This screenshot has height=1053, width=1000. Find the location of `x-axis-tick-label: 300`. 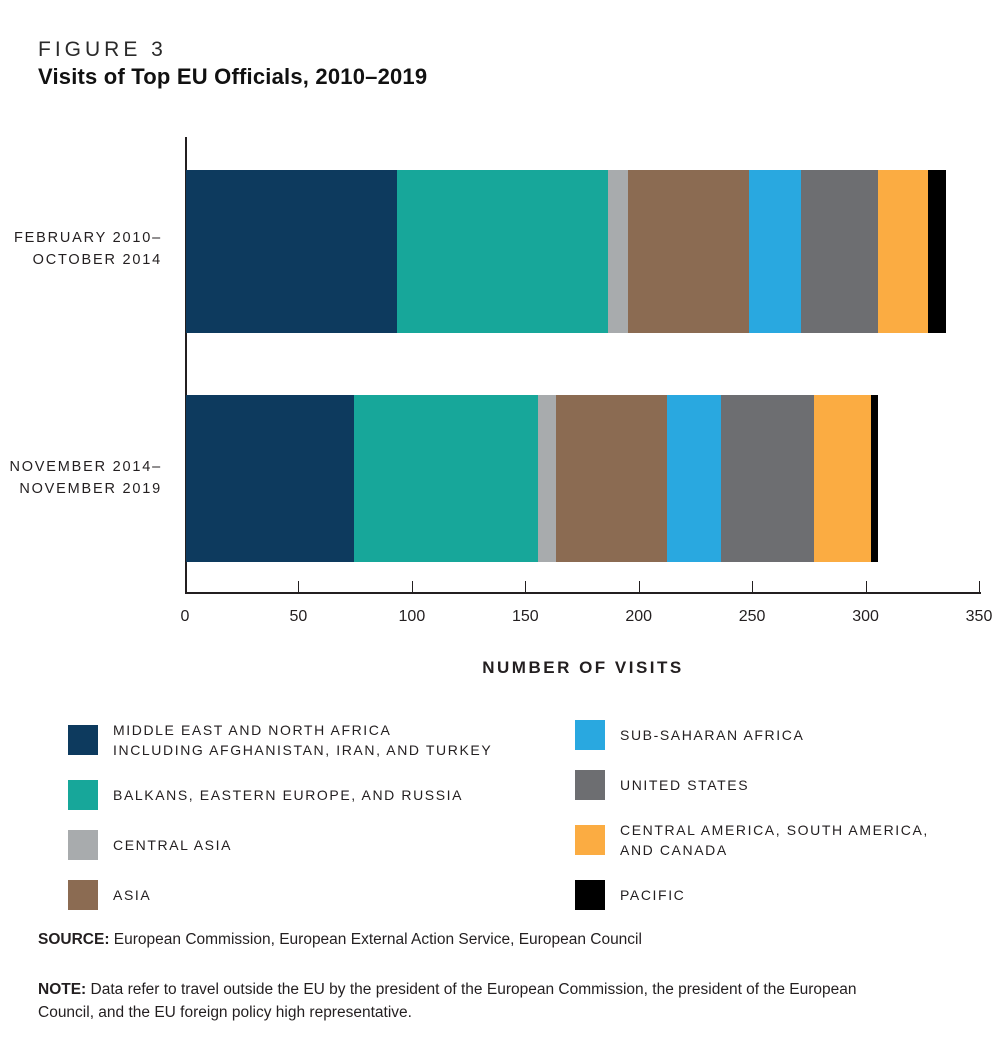

x-axis-tick-label: 300 is located at coordinates (865, 616).